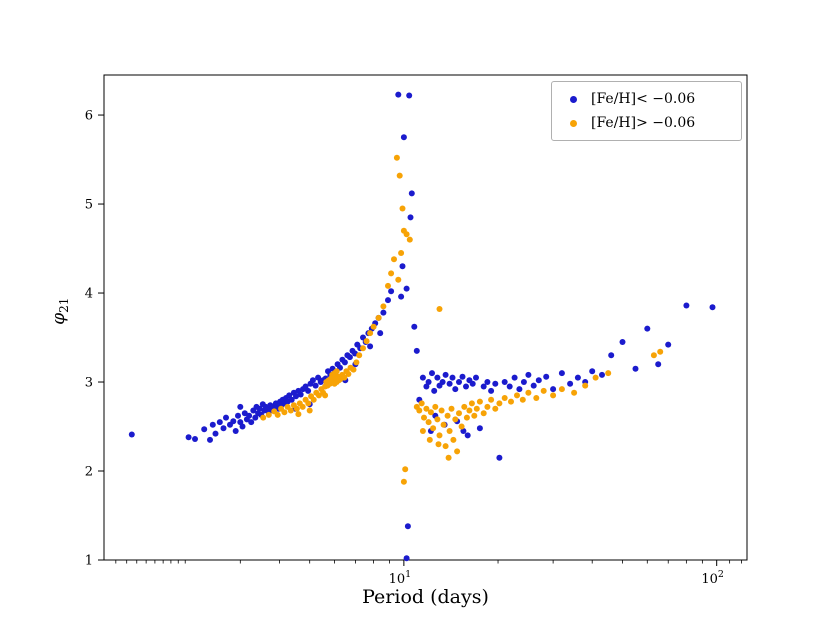 The height and width of the screenshot is (623, 830). I want to click on legend-label: [Fe/H]< −0.06, so click(643, 99).